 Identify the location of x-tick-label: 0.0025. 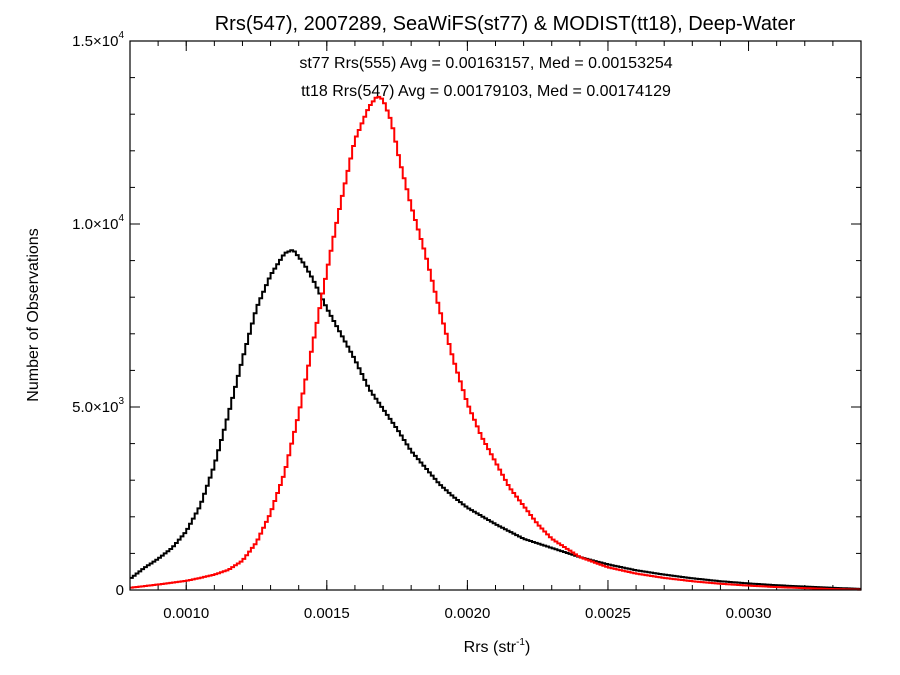
(608, 613).